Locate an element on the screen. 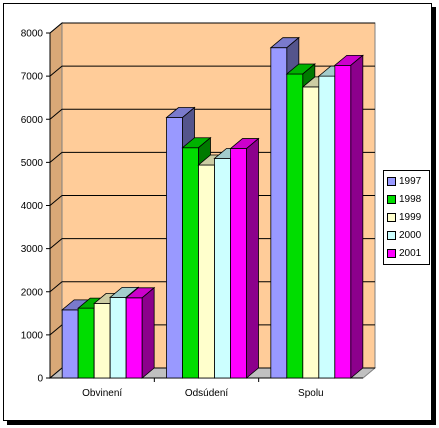 The image size is (439, 428). y-tick-label-8000: 8000 is located at coordinates (32, 34).